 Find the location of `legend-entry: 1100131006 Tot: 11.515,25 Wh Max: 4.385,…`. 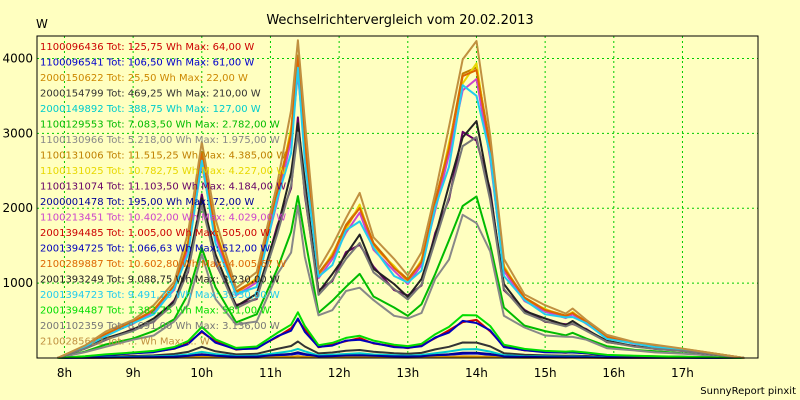

legend-entry: 1100131006 Tot: 11.515,25 Wh Max: 4.385,… is located at coordinates (163, 156).